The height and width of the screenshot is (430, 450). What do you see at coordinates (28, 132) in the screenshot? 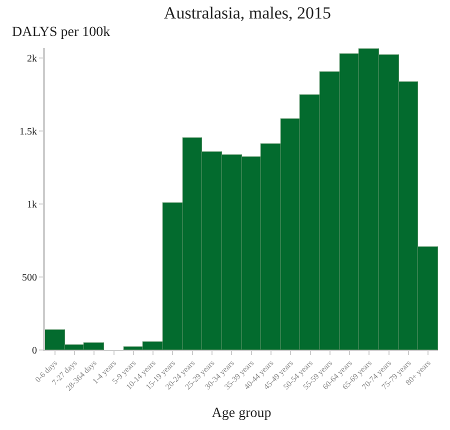
I see `y-tick-label: 1.5k` at bounding box center [28, 132].